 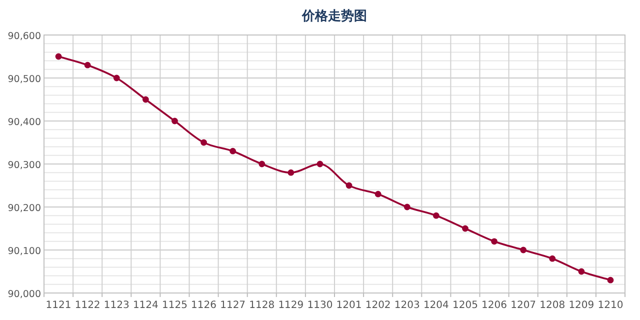 I want to click on x-tick-label: 1207, so click(x=523, y=305).